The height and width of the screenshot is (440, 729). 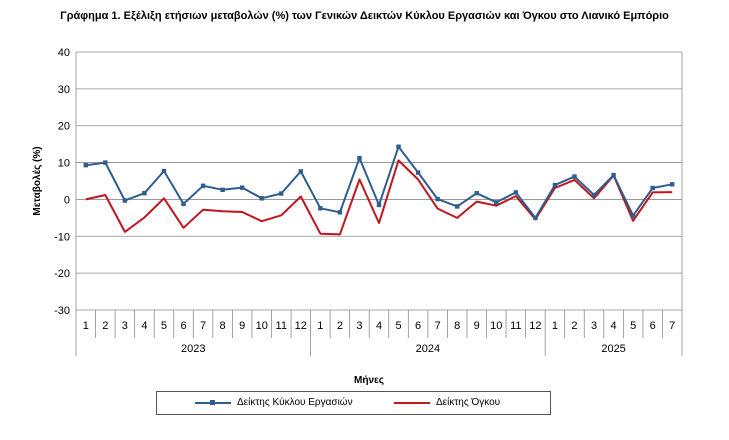 I want to click on year-label: 2025, so click(x=613, y=349).